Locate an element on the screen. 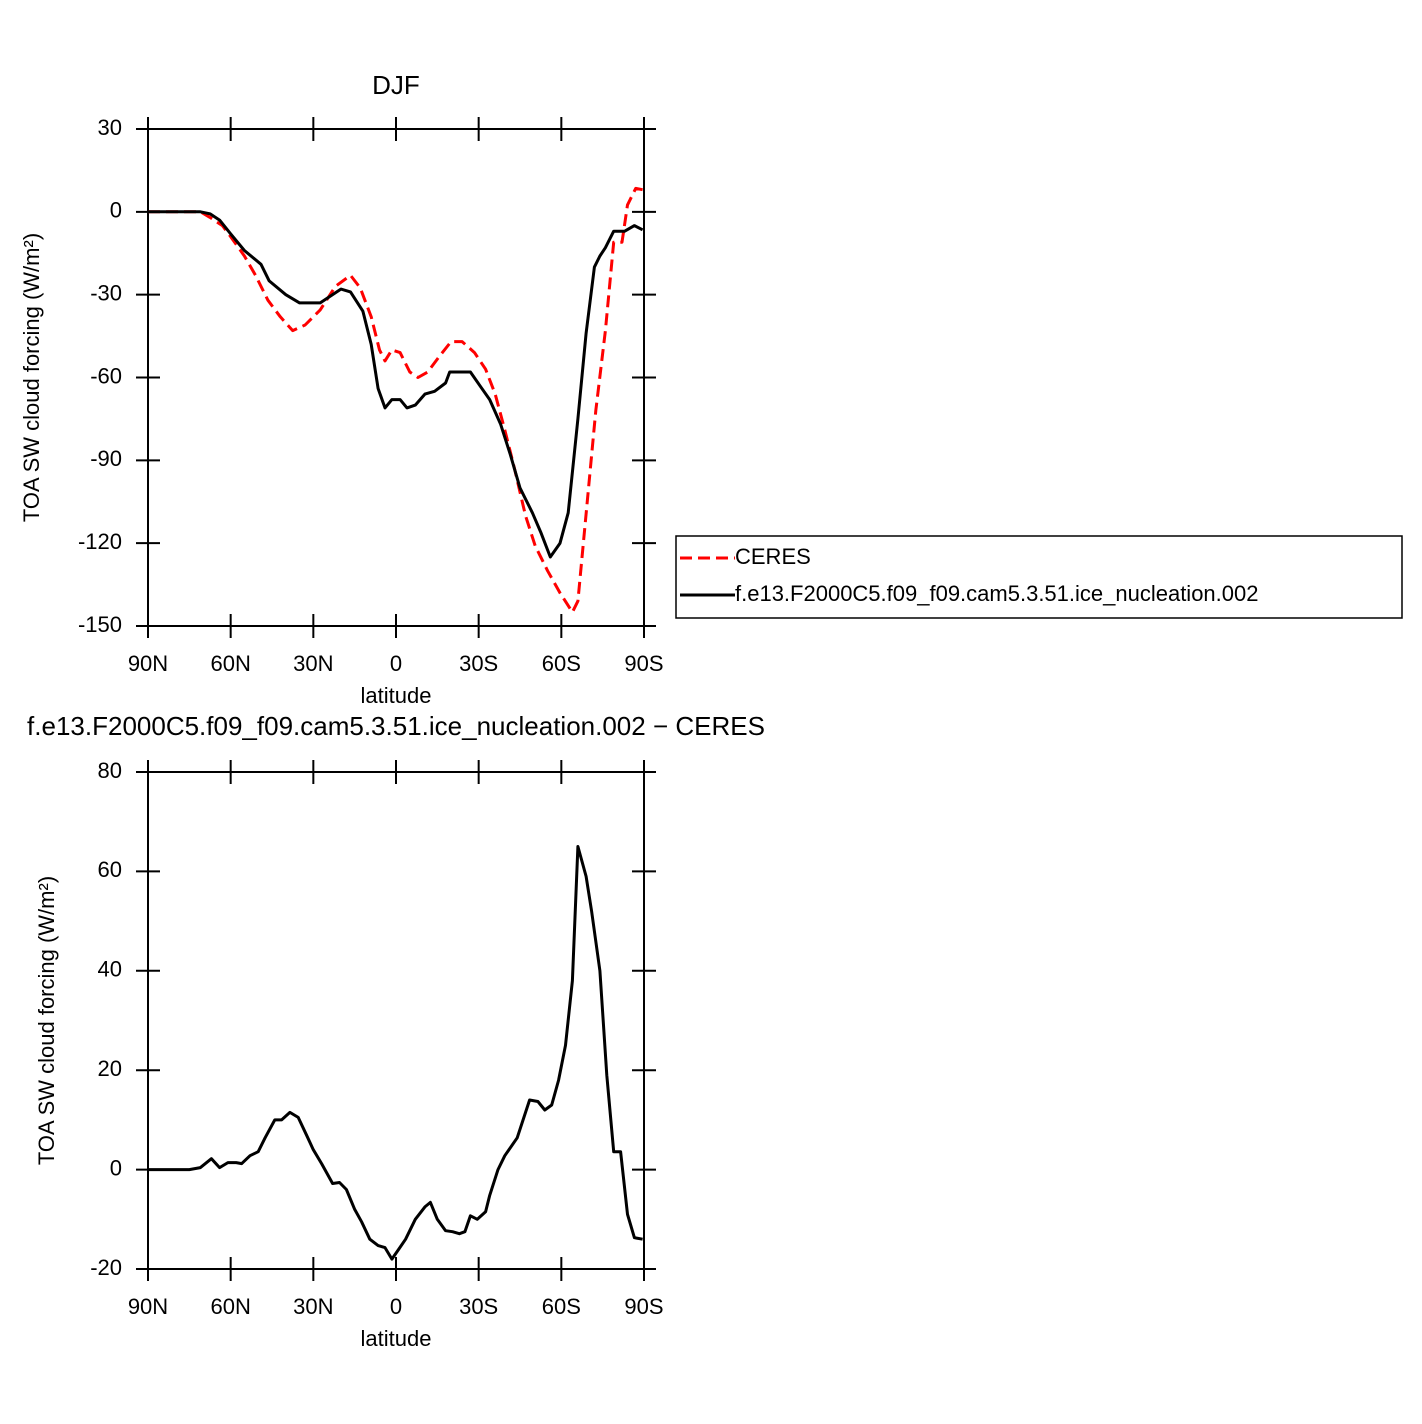 The image size is (1422, 1424). y-tick-label: -90 is located at coordinates (106, 458).